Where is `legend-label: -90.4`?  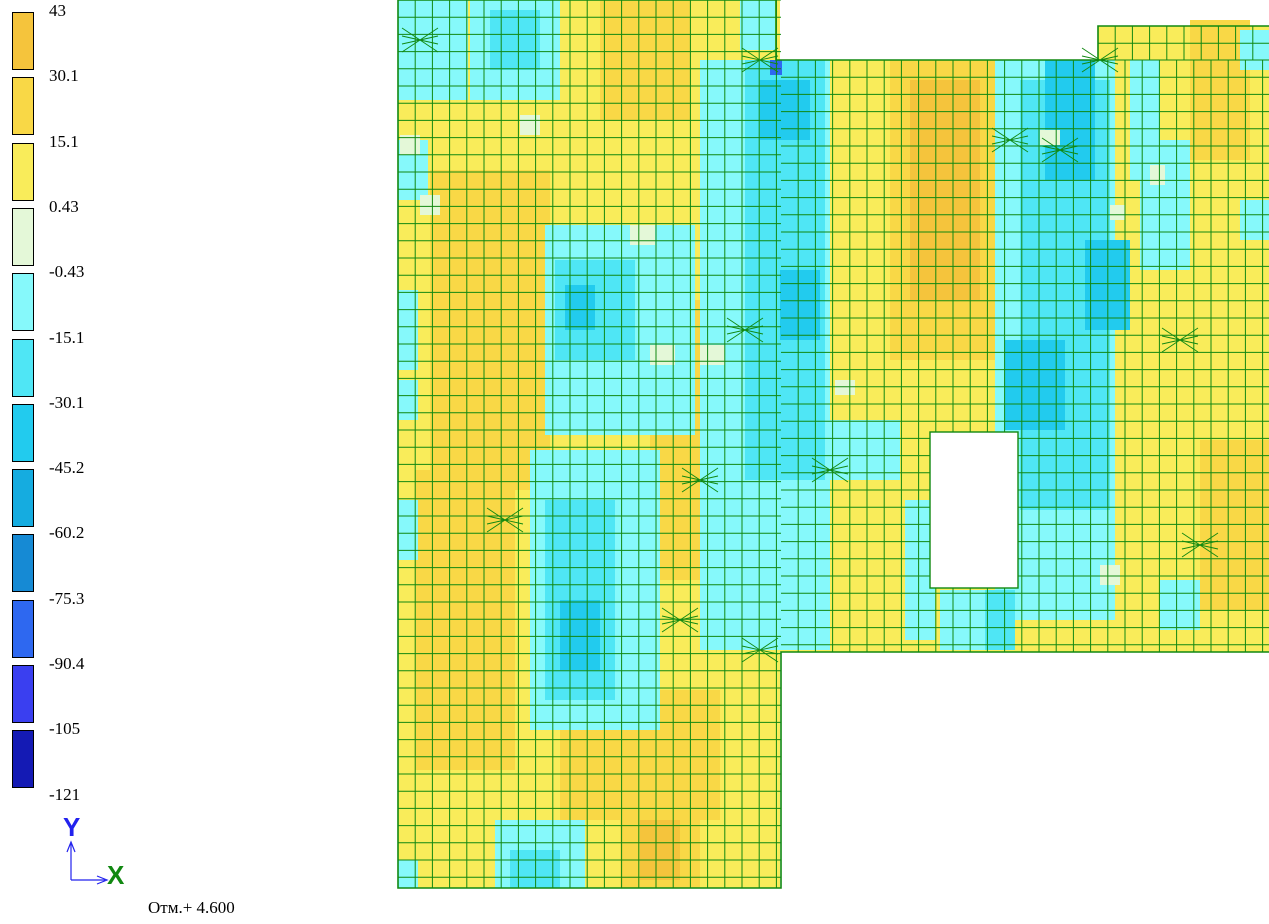 legend-label: -90.4 is located at coordinates (67, 663).